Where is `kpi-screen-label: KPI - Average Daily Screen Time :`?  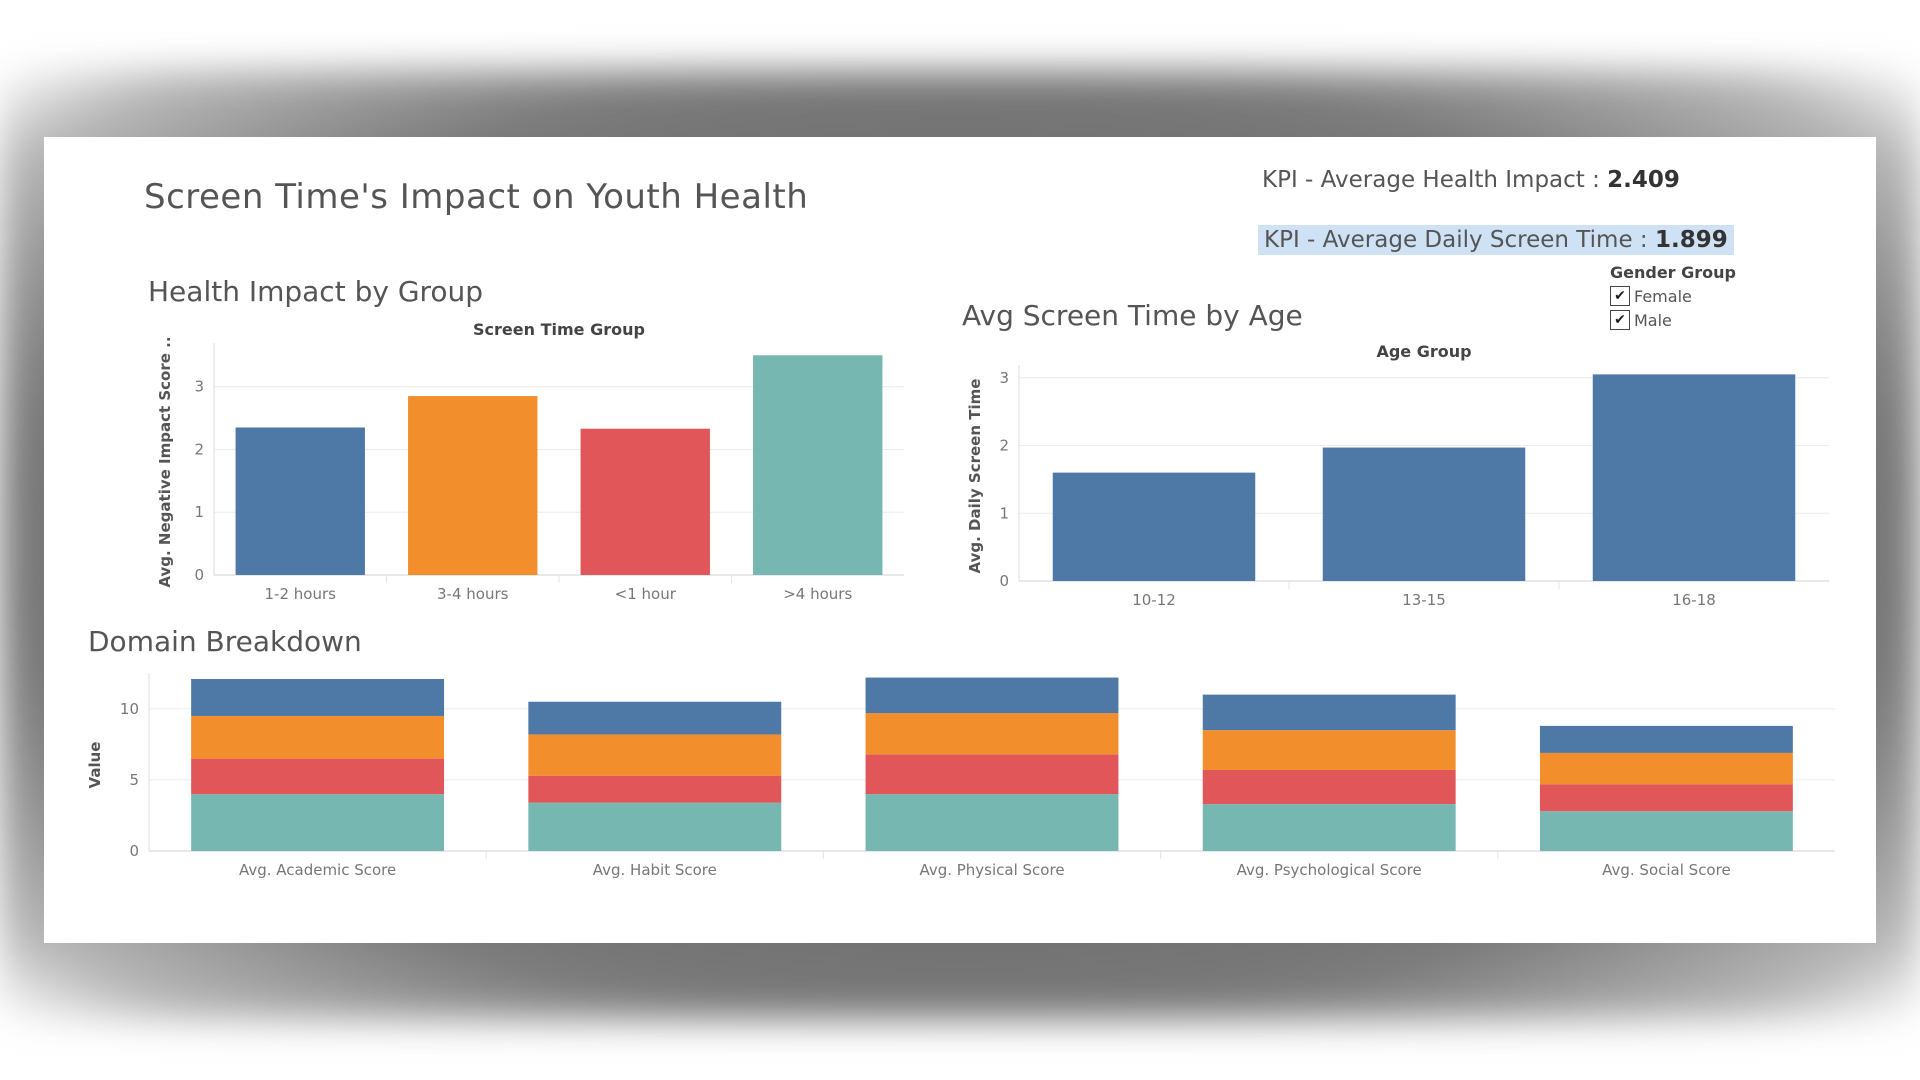 kpi-screen-label: KPI - Average Daily Screen Time : is located at coordinates (1459, 240).